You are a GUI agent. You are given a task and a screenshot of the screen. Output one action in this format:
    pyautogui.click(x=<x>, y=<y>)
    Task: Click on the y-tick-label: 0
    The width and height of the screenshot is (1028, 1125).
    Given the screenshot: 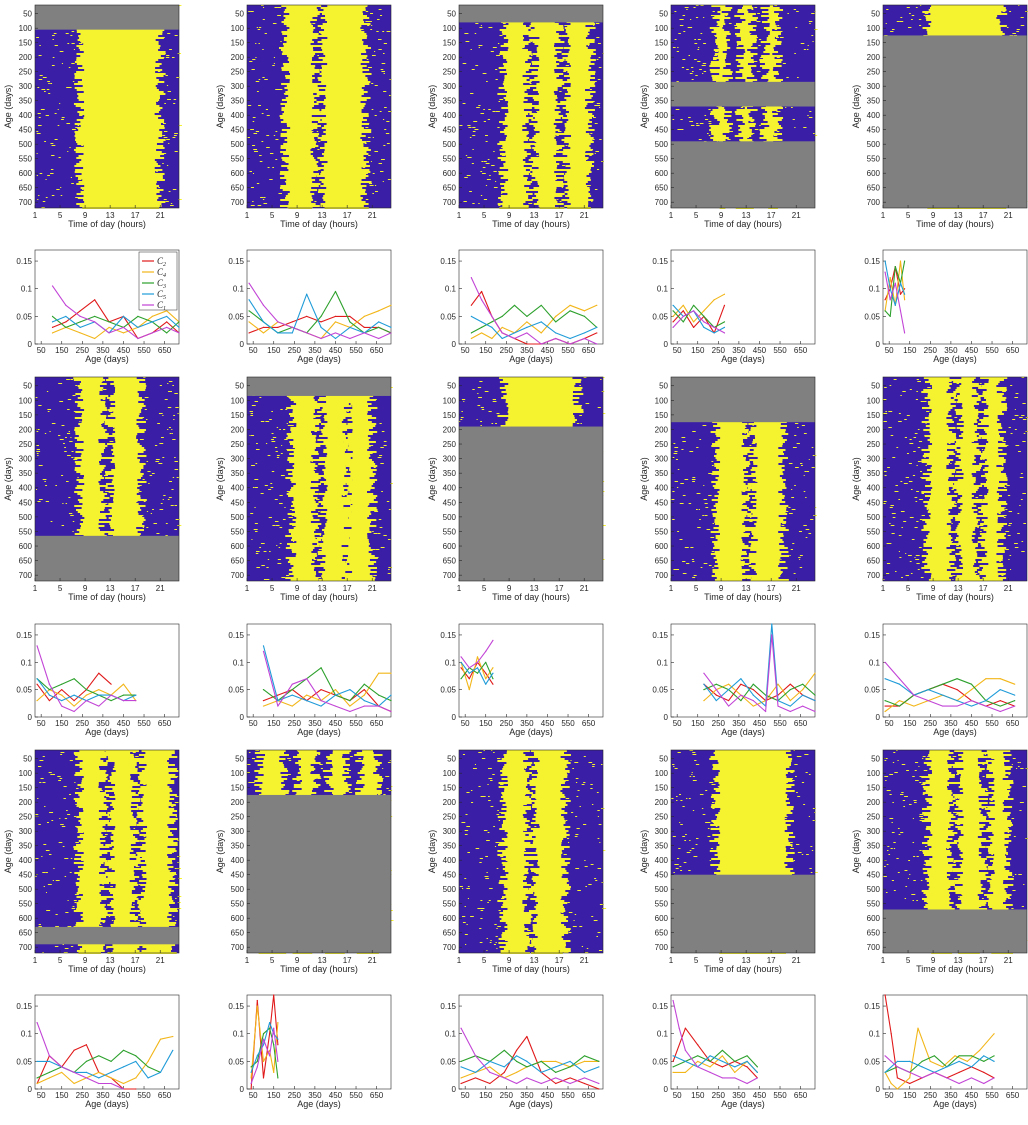 What is the action you would take?
    pyautogui.click(x=878, y=344)
    